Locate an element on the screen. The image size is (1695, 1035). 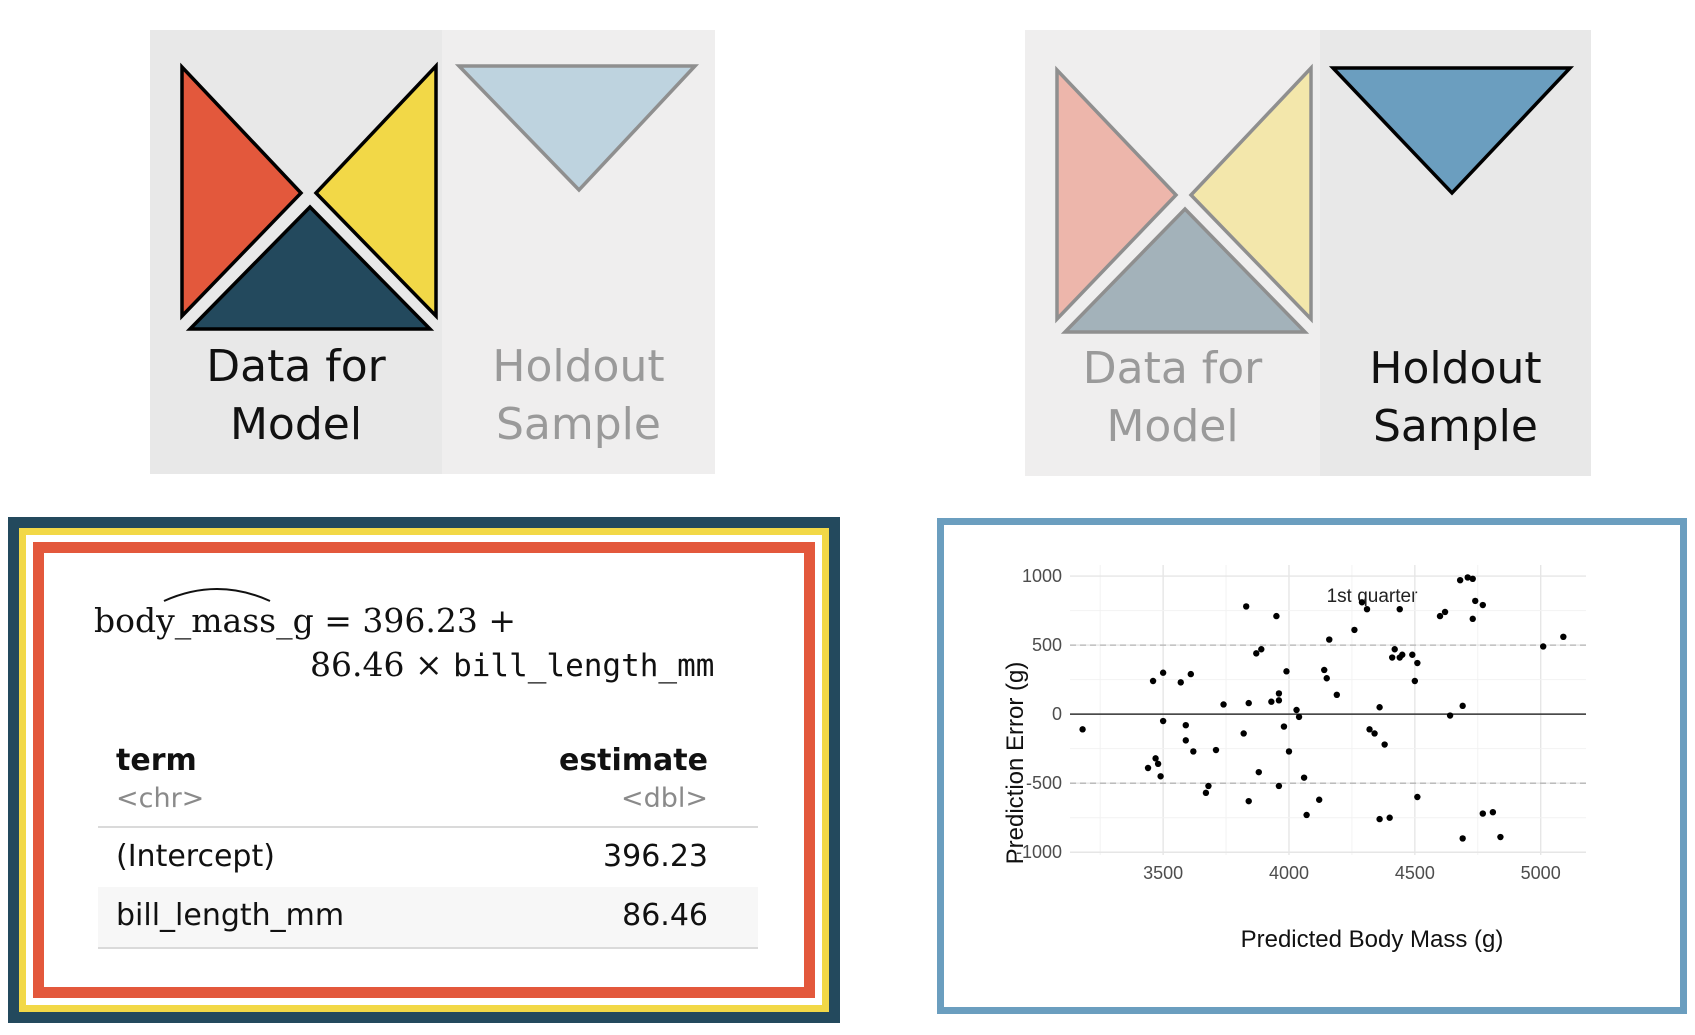
table-header-term: term is located at coordinates (156, 760).